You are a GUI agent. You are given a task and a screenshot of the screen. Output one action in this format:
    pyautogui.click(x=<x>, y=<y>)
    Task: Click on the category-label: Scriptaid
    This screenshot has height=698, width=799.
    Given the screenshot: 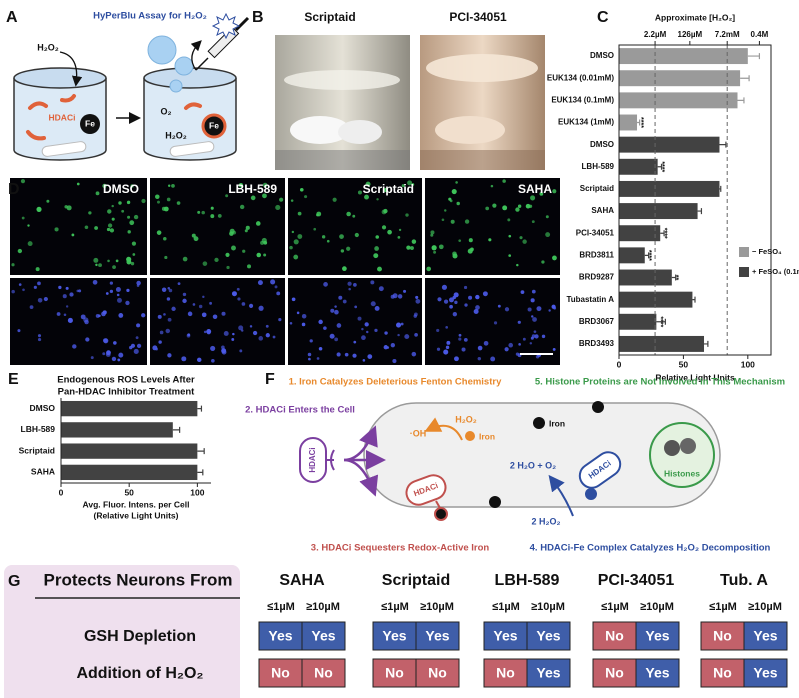 What is the action you would take?
    pyautogui.click(x=37, y=450)
    